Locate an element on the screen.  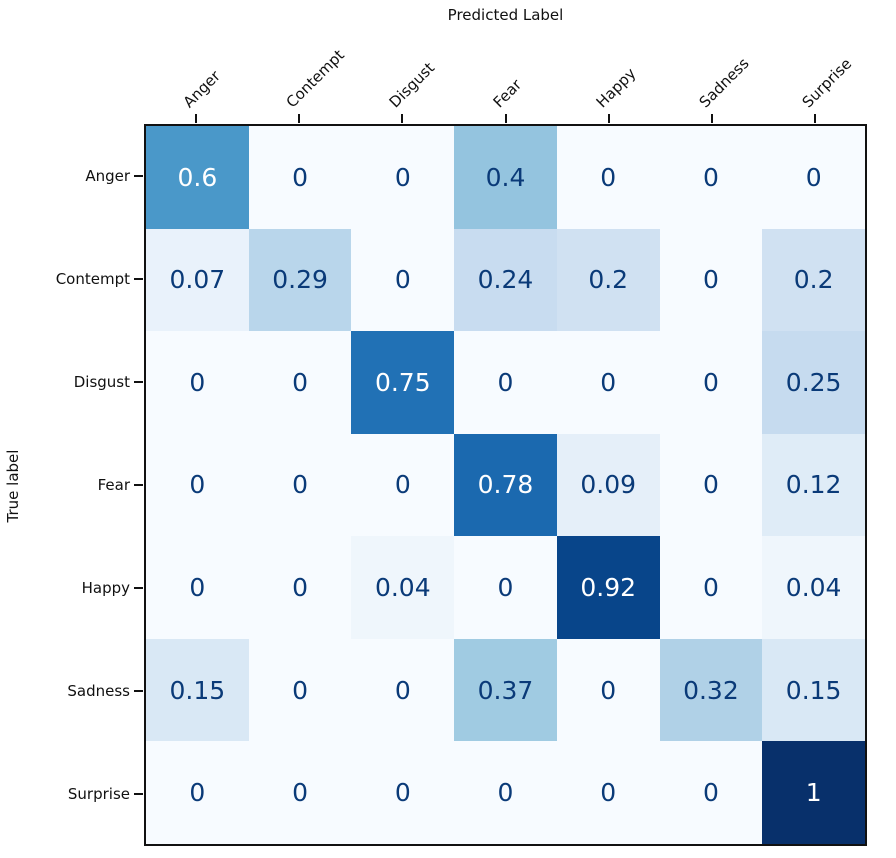
cell-value: 0.92 is located at coordinates (608, 588).